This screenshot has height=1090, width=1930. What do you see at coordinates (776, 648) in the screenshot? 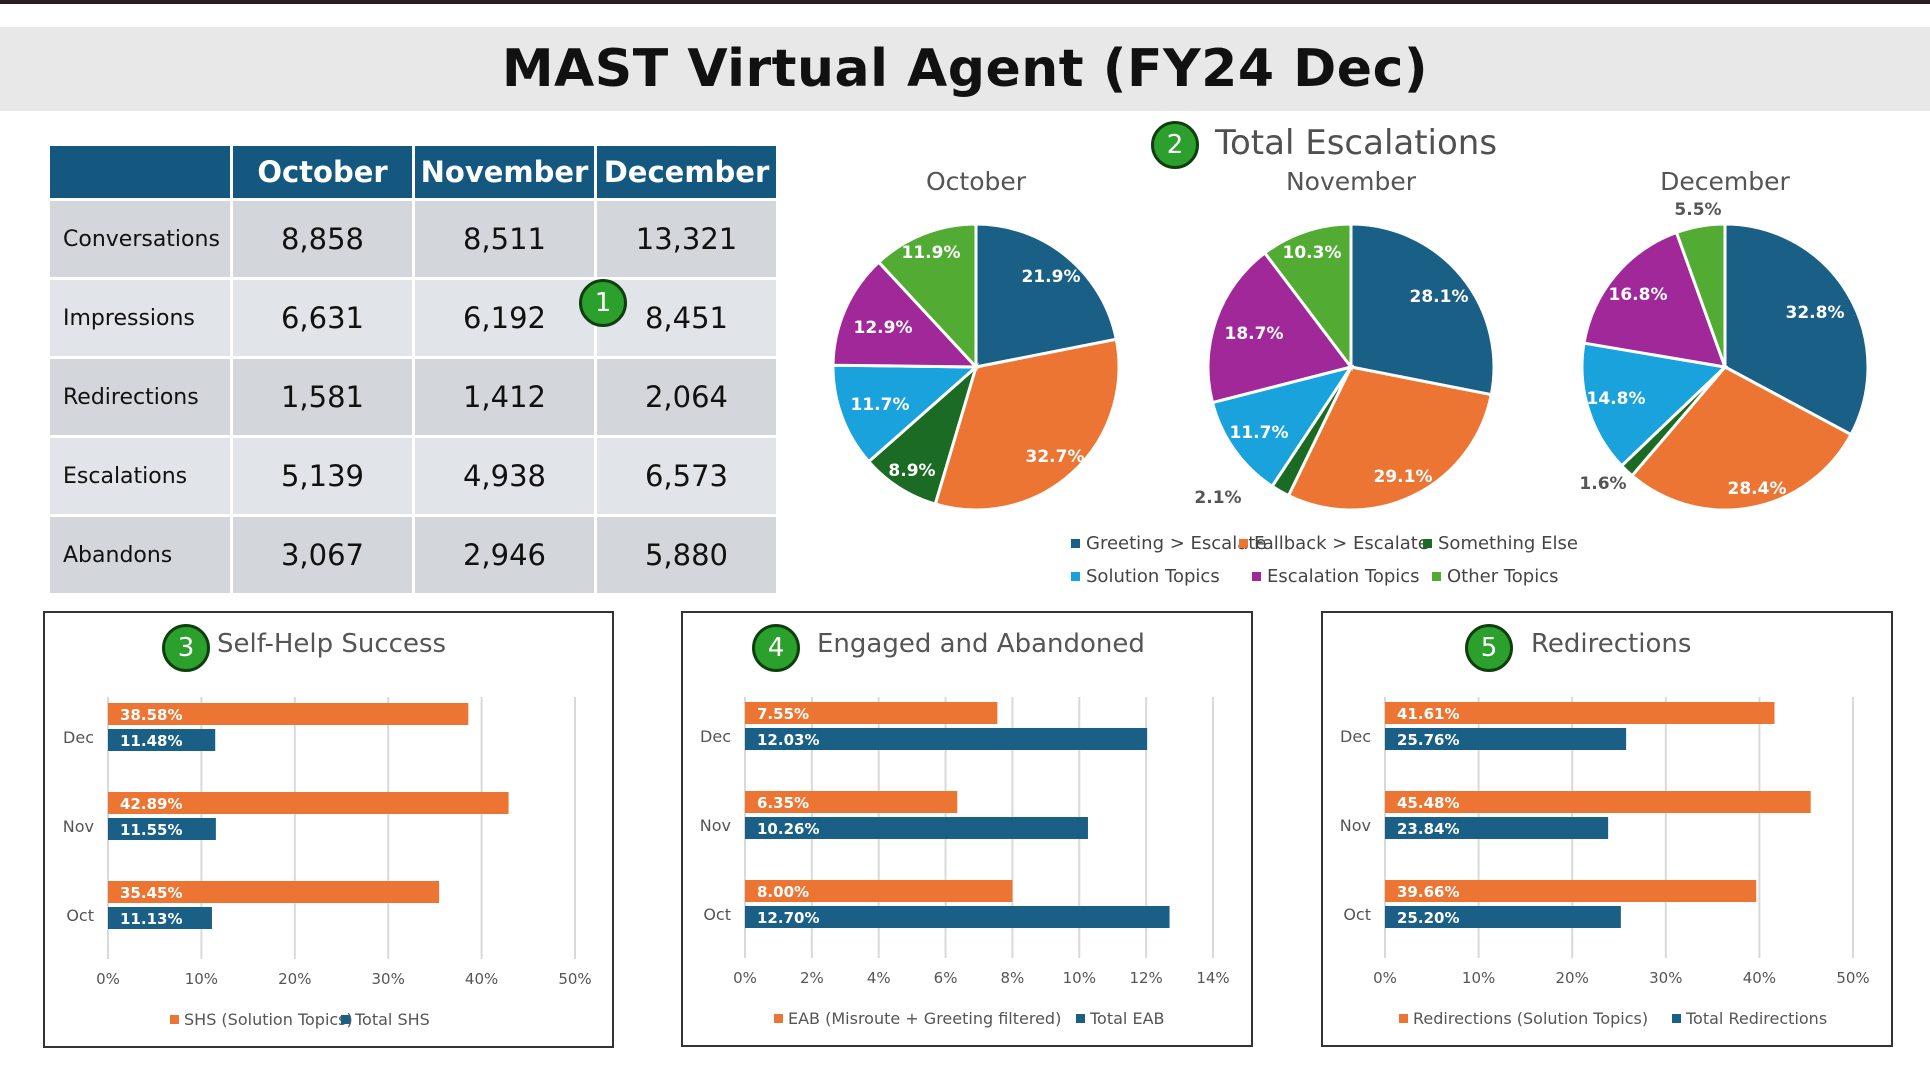
I see `badge-4: 4` at bounding box center [776, 648].